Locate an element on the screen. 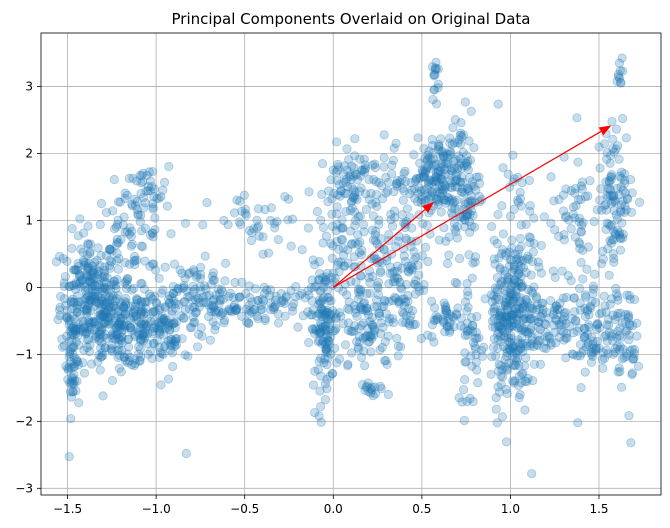 Image resolution: width=670 pixels, height=528 pixels. y-tick-label: 3 is located at coordinates (29, 87).